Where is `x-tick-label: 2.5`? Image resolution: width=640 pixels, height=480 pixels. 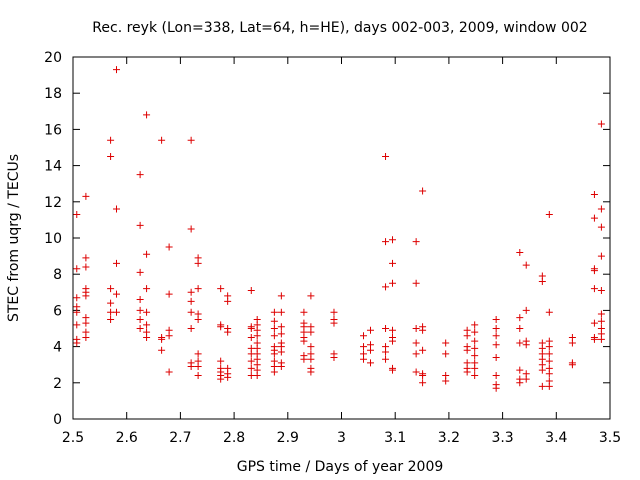 x-tick-label: 2.5 is located at coordinates (73, 438).